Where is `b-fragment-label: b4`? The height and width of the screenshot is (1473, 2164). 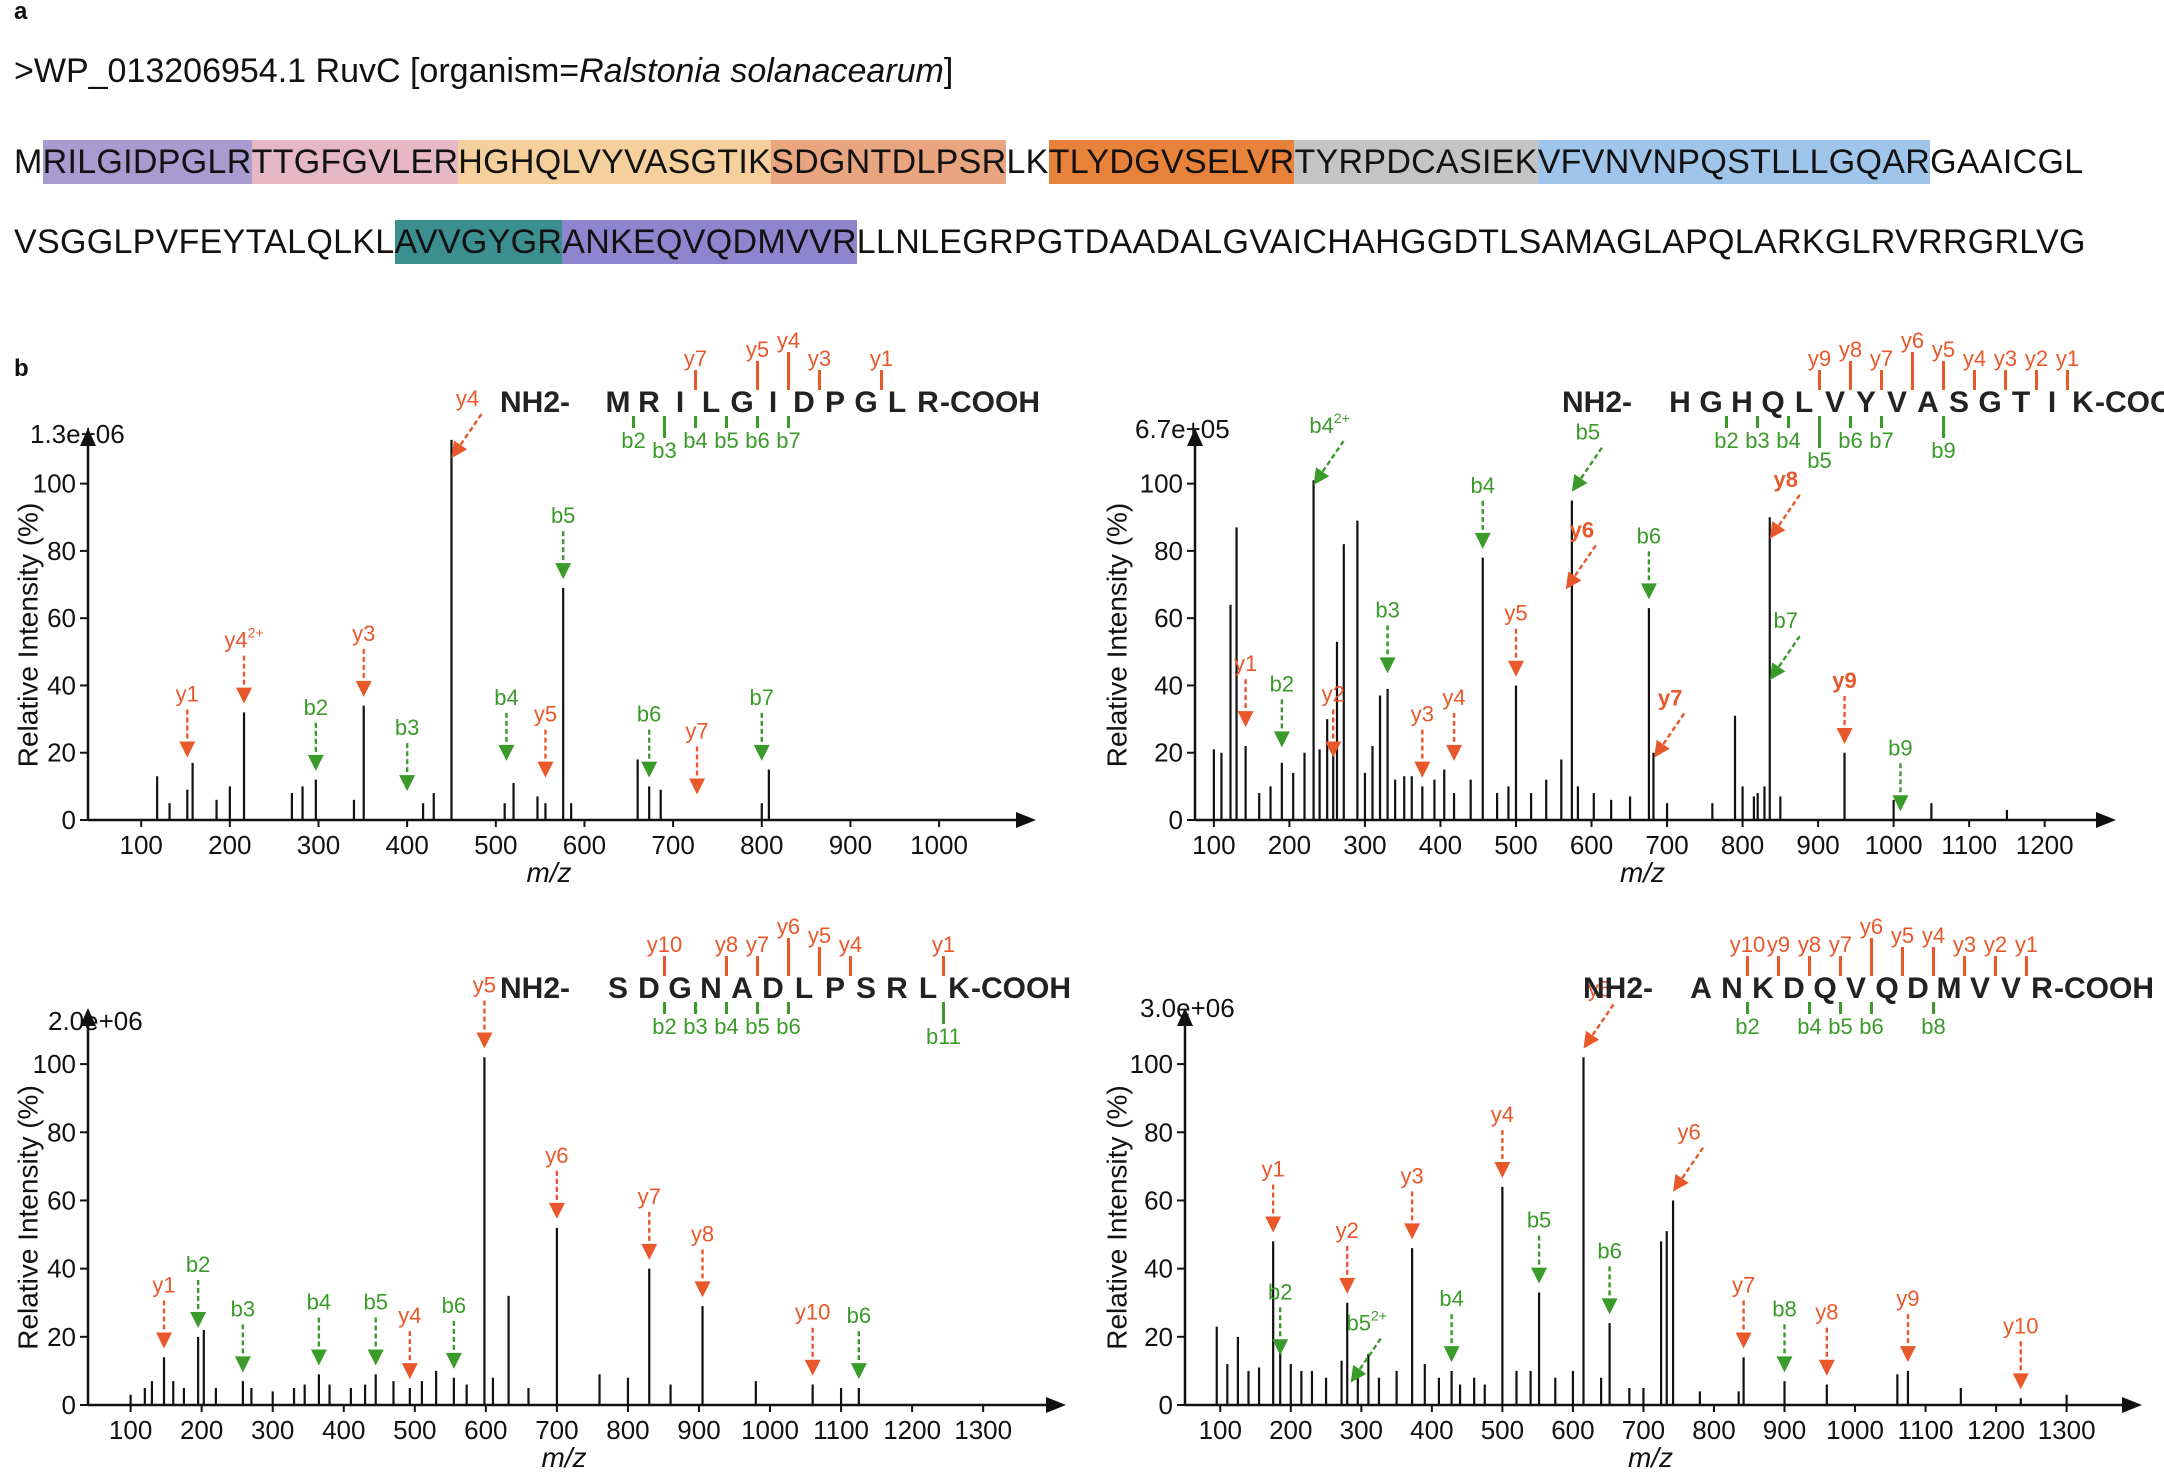 b-fragment-label: b4 is located at coordinates (695, 440).